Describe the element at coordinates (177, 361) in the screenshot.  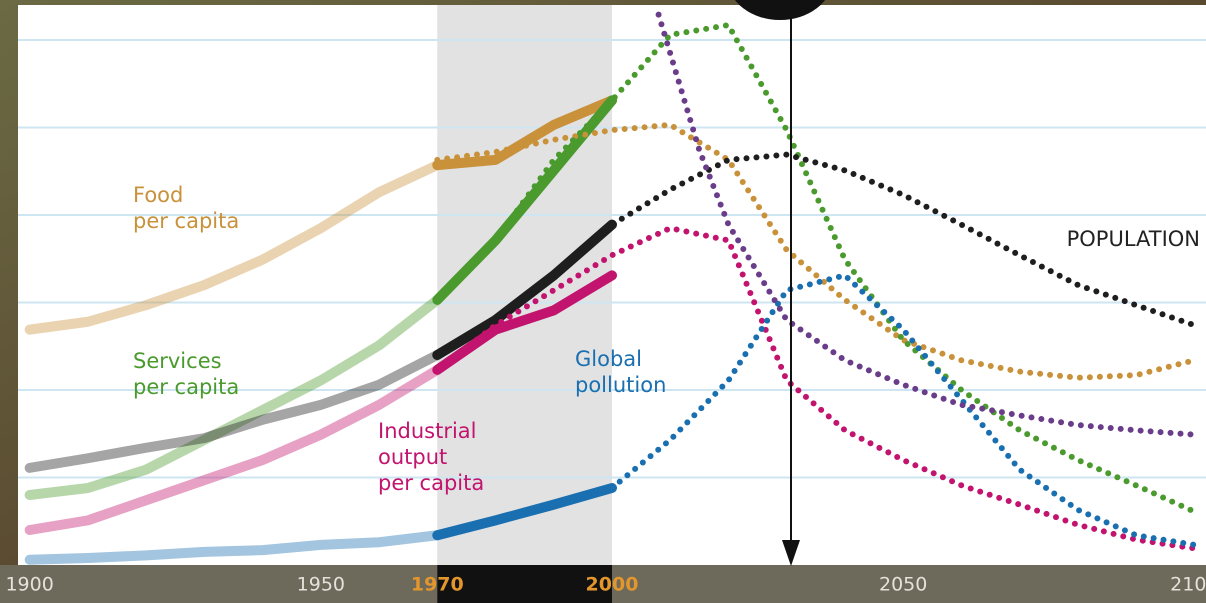
I see `series-label: Services` at that location.